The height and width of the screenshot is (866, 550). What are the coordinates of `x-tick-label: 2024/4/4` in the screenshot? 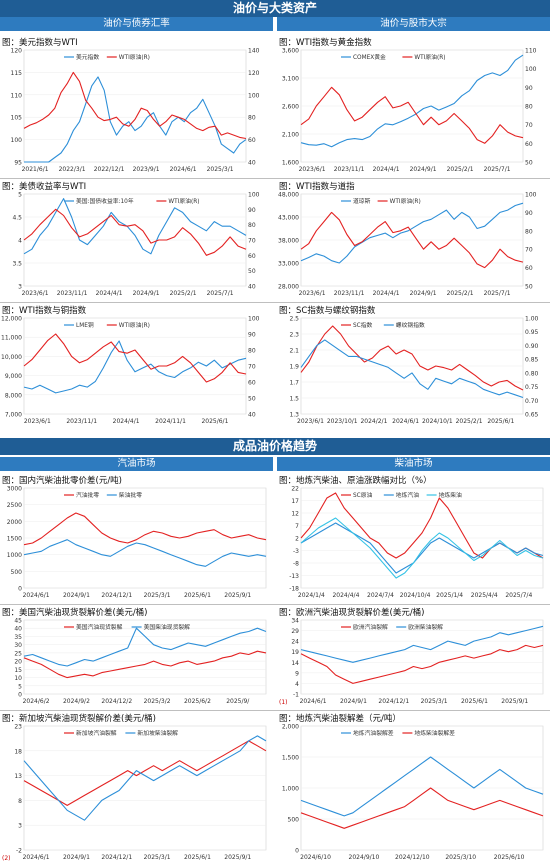 It's located at (345, 595).